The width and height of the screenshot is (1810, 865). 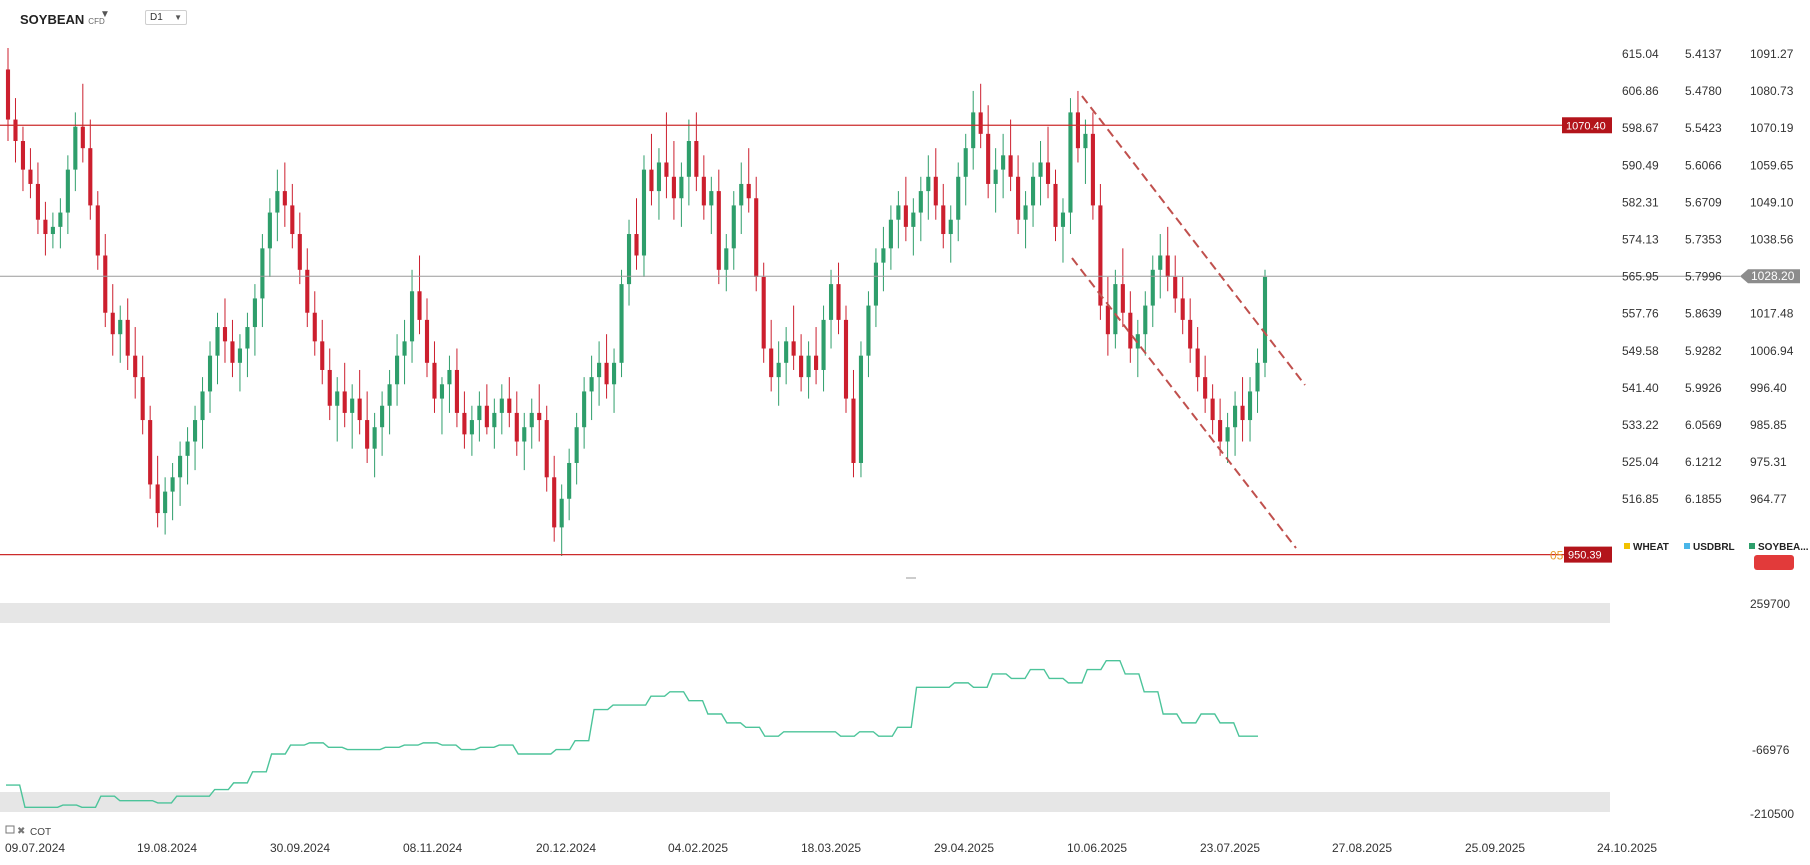 I want to click on price-tick: 598.67, so click(x=1640, y=128).